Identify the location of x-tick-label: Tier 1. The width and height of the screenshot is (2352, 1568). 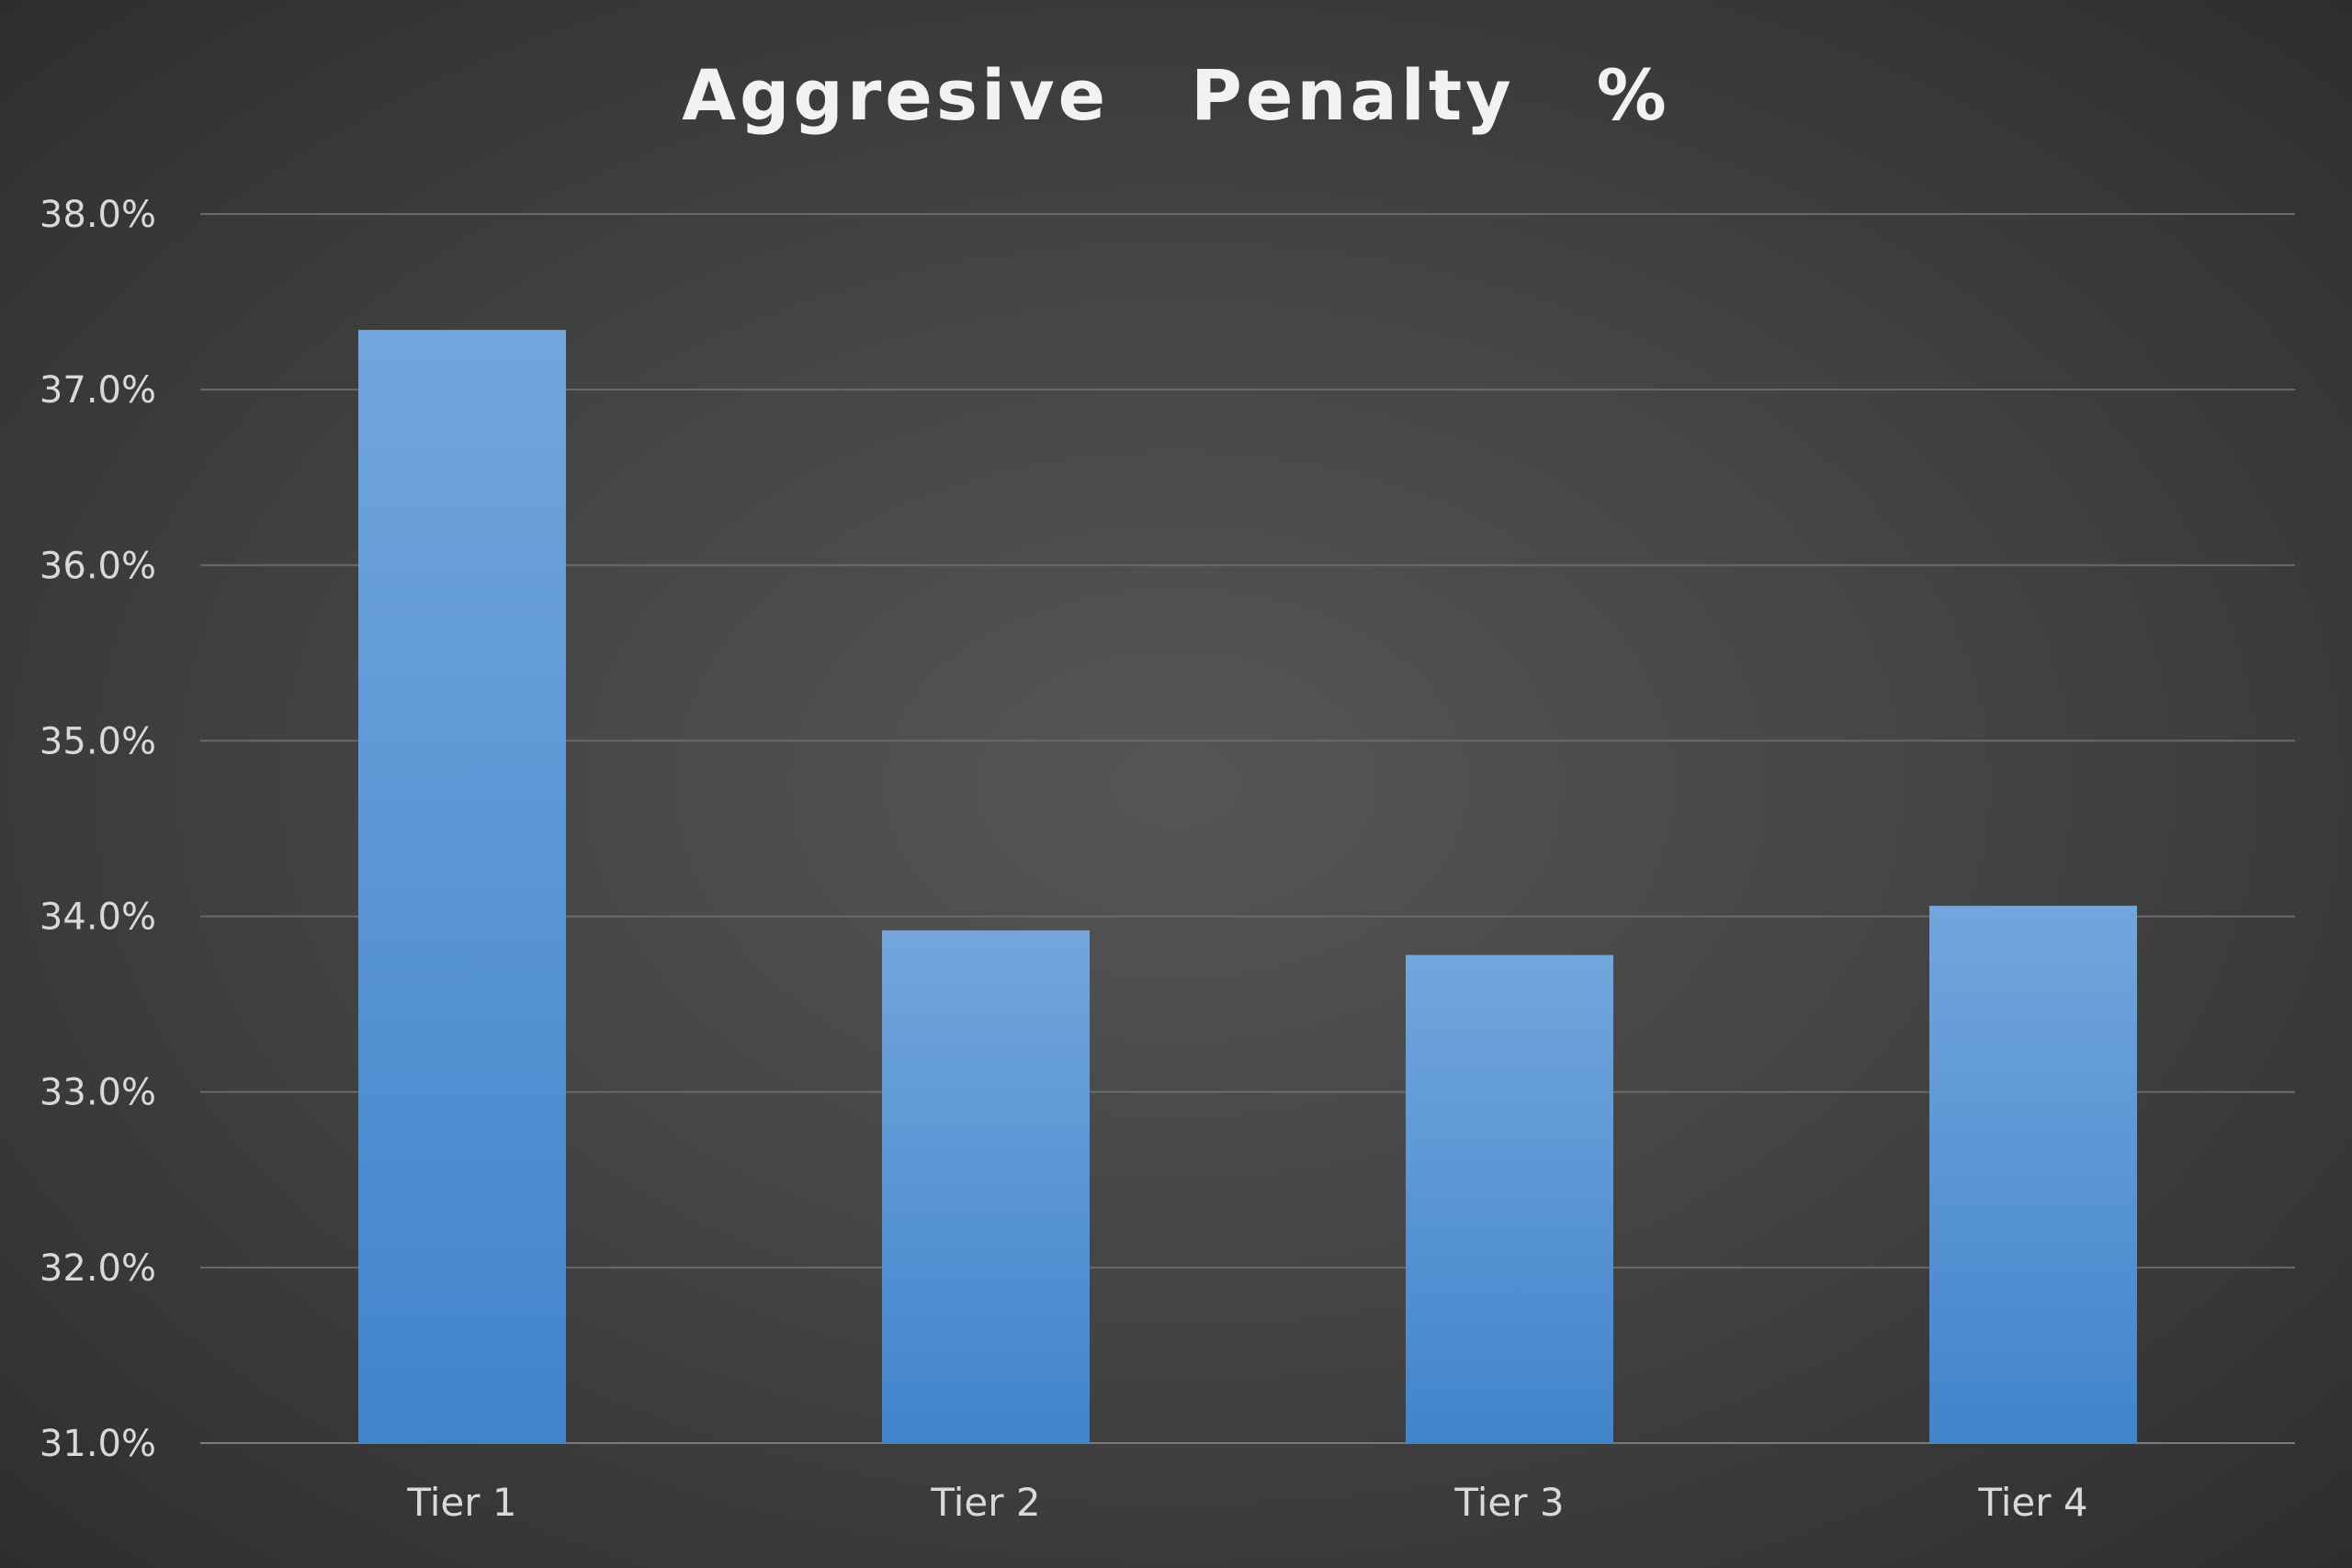
(461, 1502).